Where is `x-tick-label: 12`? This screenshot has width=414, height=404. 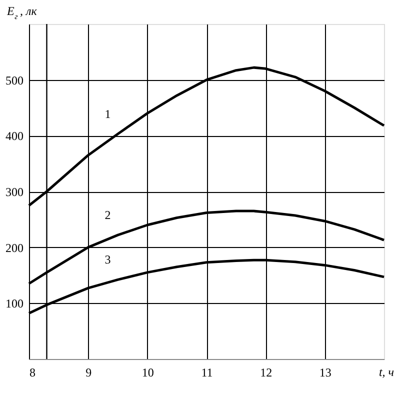 x-tick-label: 12 is located at coordinates (266, 373).